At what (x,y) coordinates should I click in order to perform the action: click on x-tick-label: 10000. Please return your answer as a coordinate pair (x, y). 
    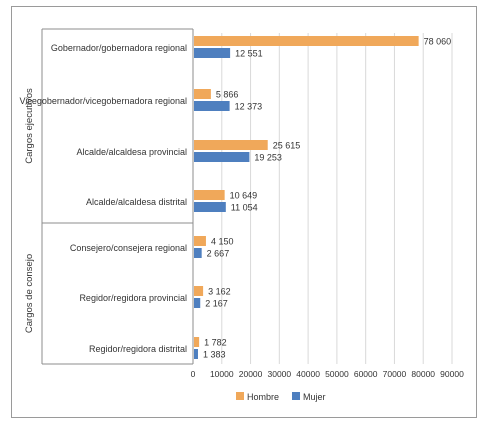
    Looking at the image, I should click on (222, 374).